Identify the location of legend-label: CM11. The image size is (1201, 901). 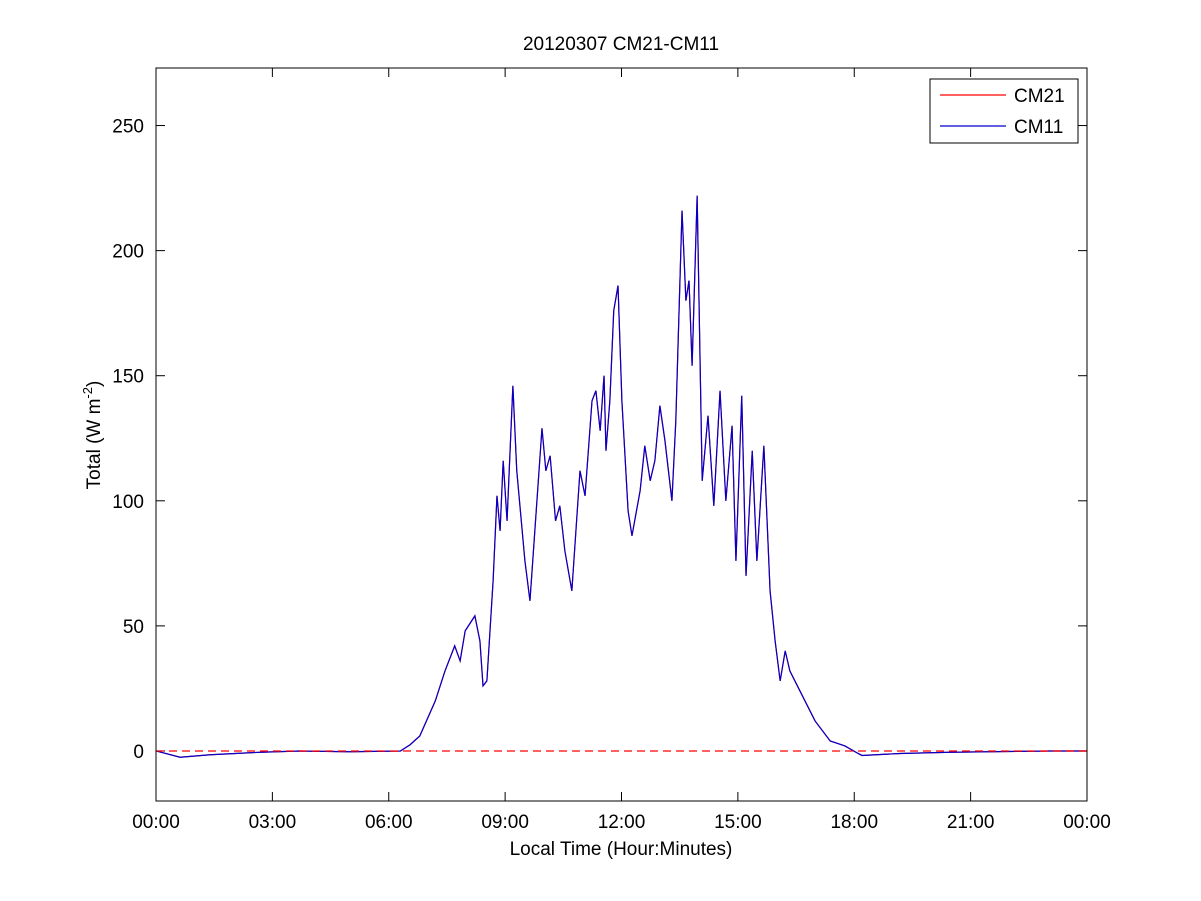
(1038, 127).